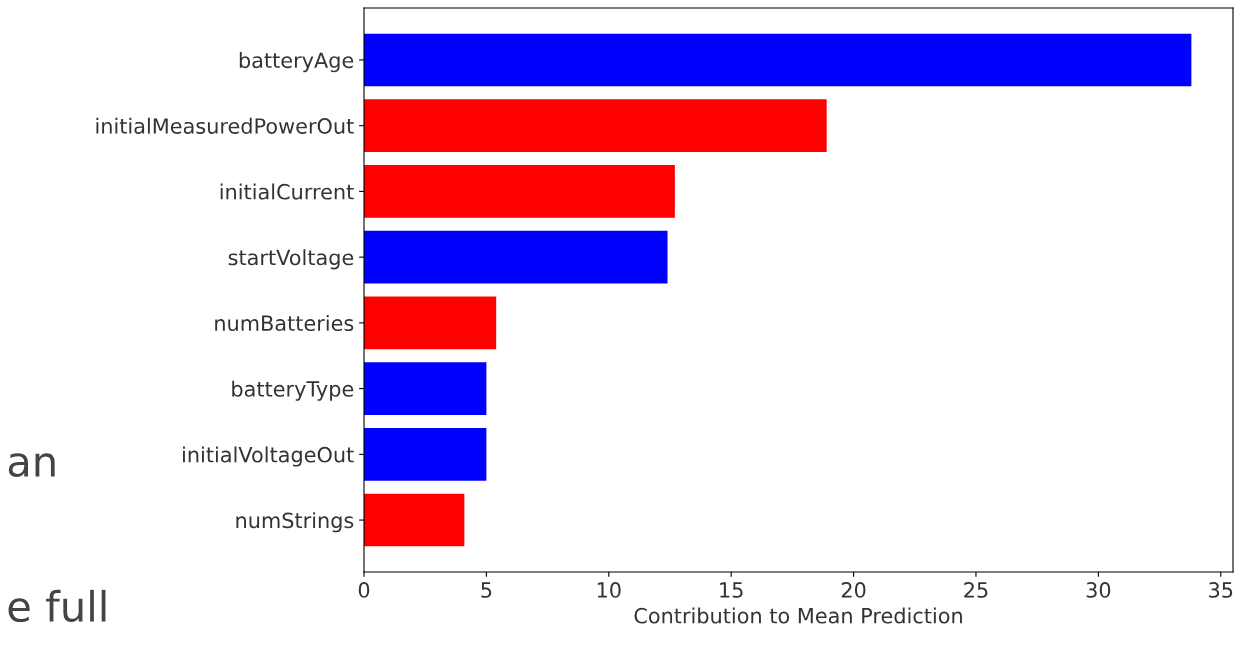 This screenshot has width=1250, height=654. What do you see at coordinates (31, 465) in the screenshot?
I see `text: an` at bounding box center [31, 465].